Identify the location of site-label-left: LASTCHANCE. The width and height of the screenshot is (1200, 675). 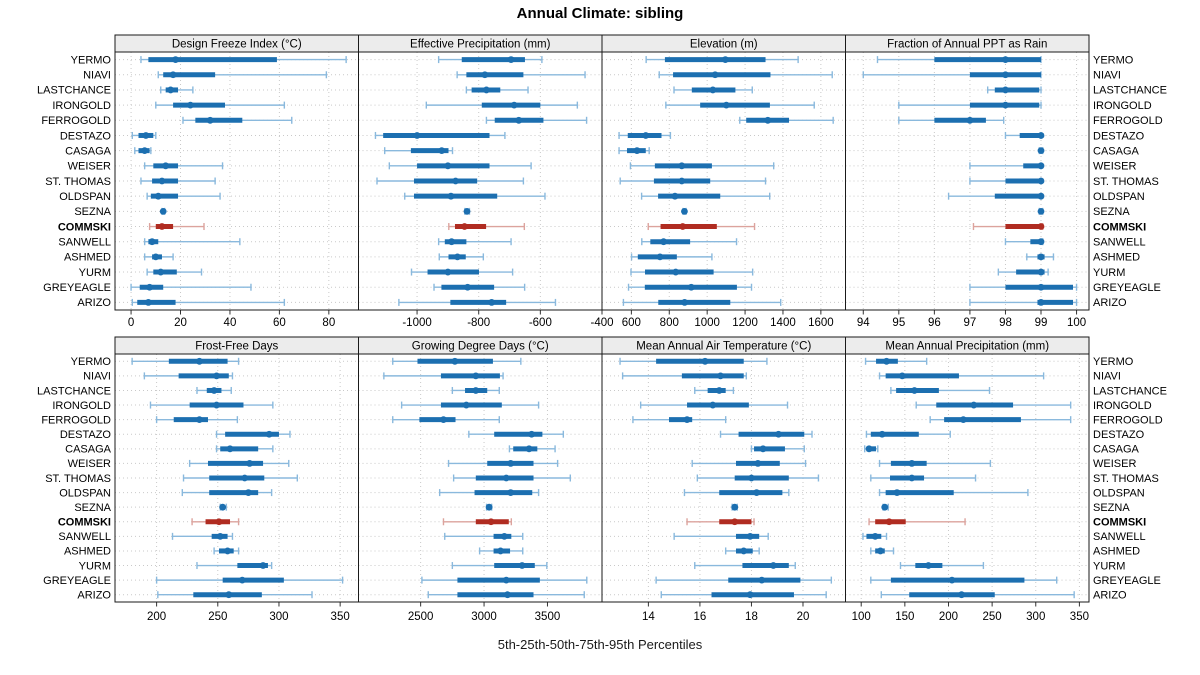
(74, 391).